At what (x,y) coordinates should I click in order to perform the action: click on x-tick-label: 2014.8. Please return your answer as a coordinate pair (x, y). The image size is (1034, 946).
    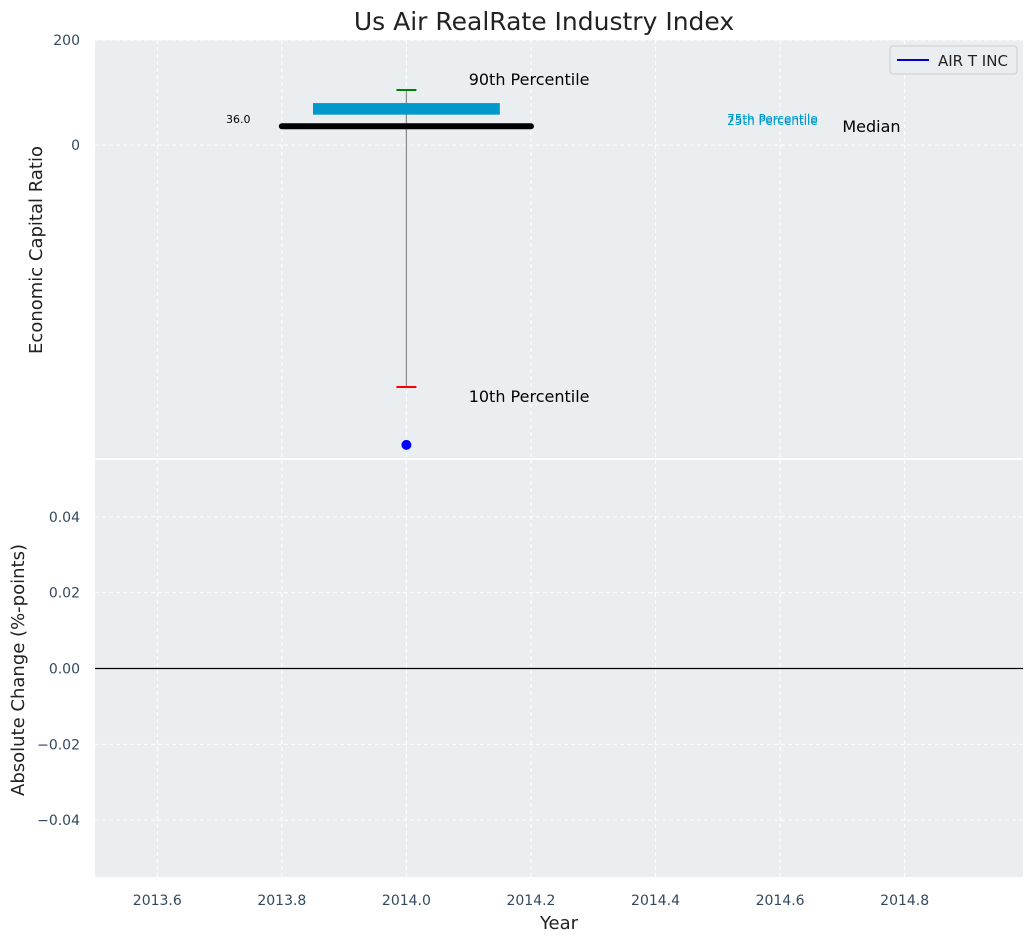
    Looking at the image, I should click on (904, 901).